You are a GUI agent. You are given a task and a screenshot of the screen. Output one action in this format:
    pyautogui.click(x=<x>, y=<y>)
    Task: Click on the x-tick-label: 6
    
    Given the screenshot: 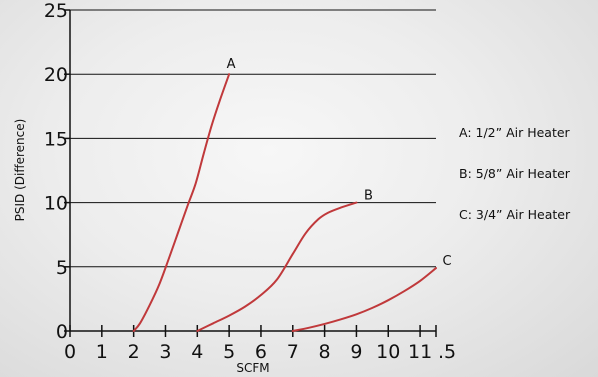 What is the action you would take?
    pyautogui.click(x=261, y=352)
    